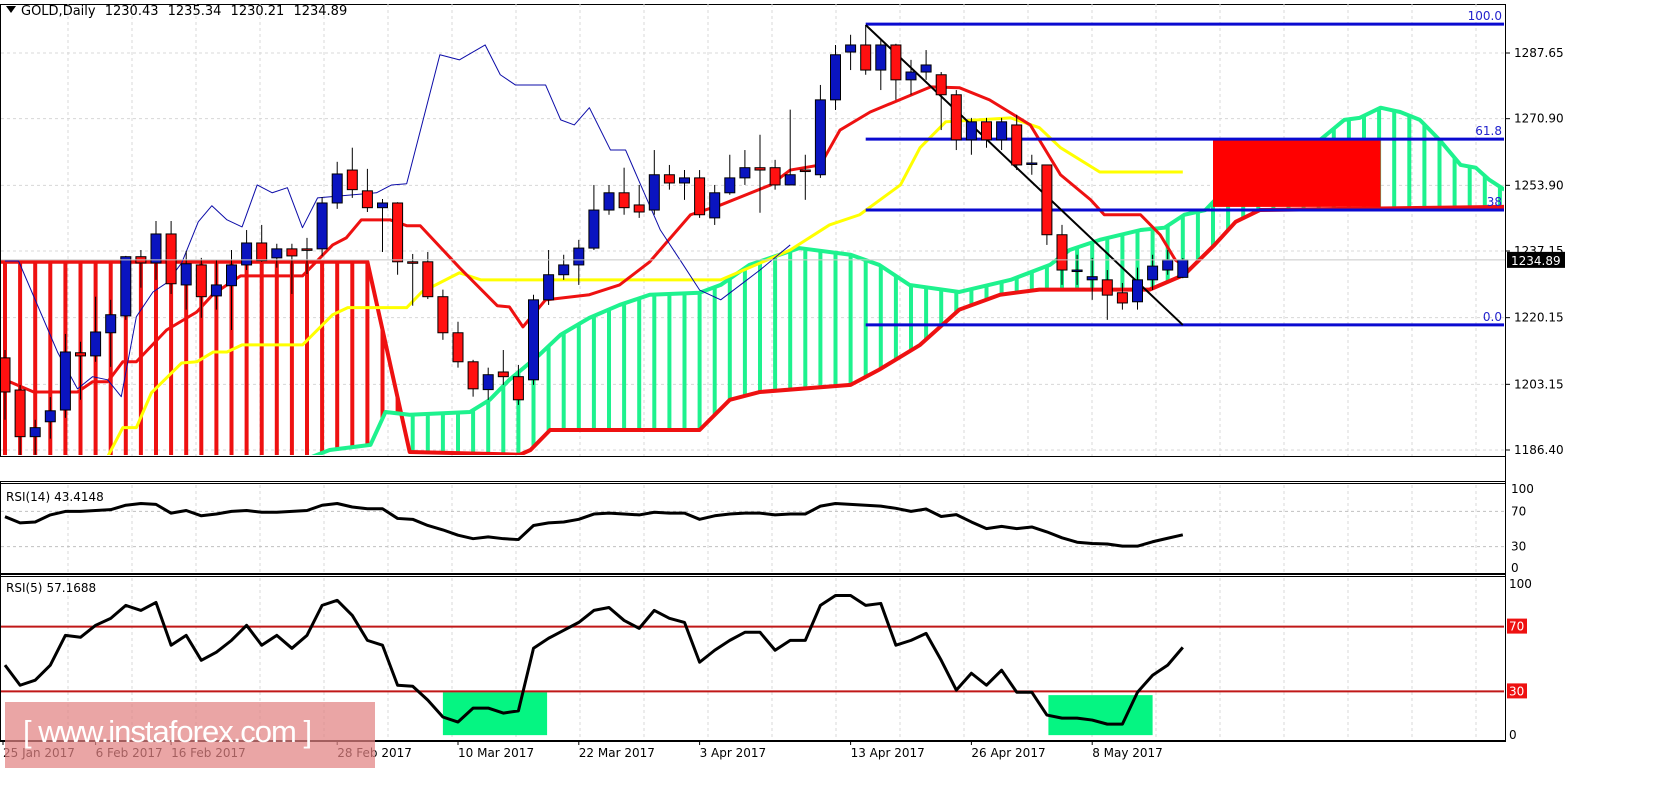 This screenshot has height=811, width=1657. Describe the element at coordinates (11, 9) in the screenshot. I see `dropdown-triangle-icon` at that location.